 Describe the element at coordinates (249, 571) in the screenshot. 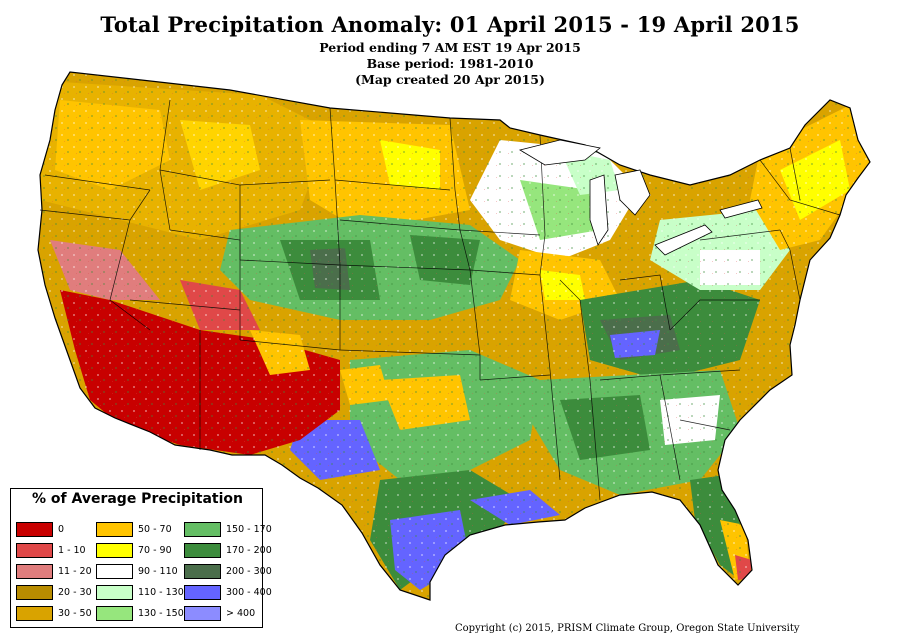

I see `legend-label: 200 - 300` at that location.